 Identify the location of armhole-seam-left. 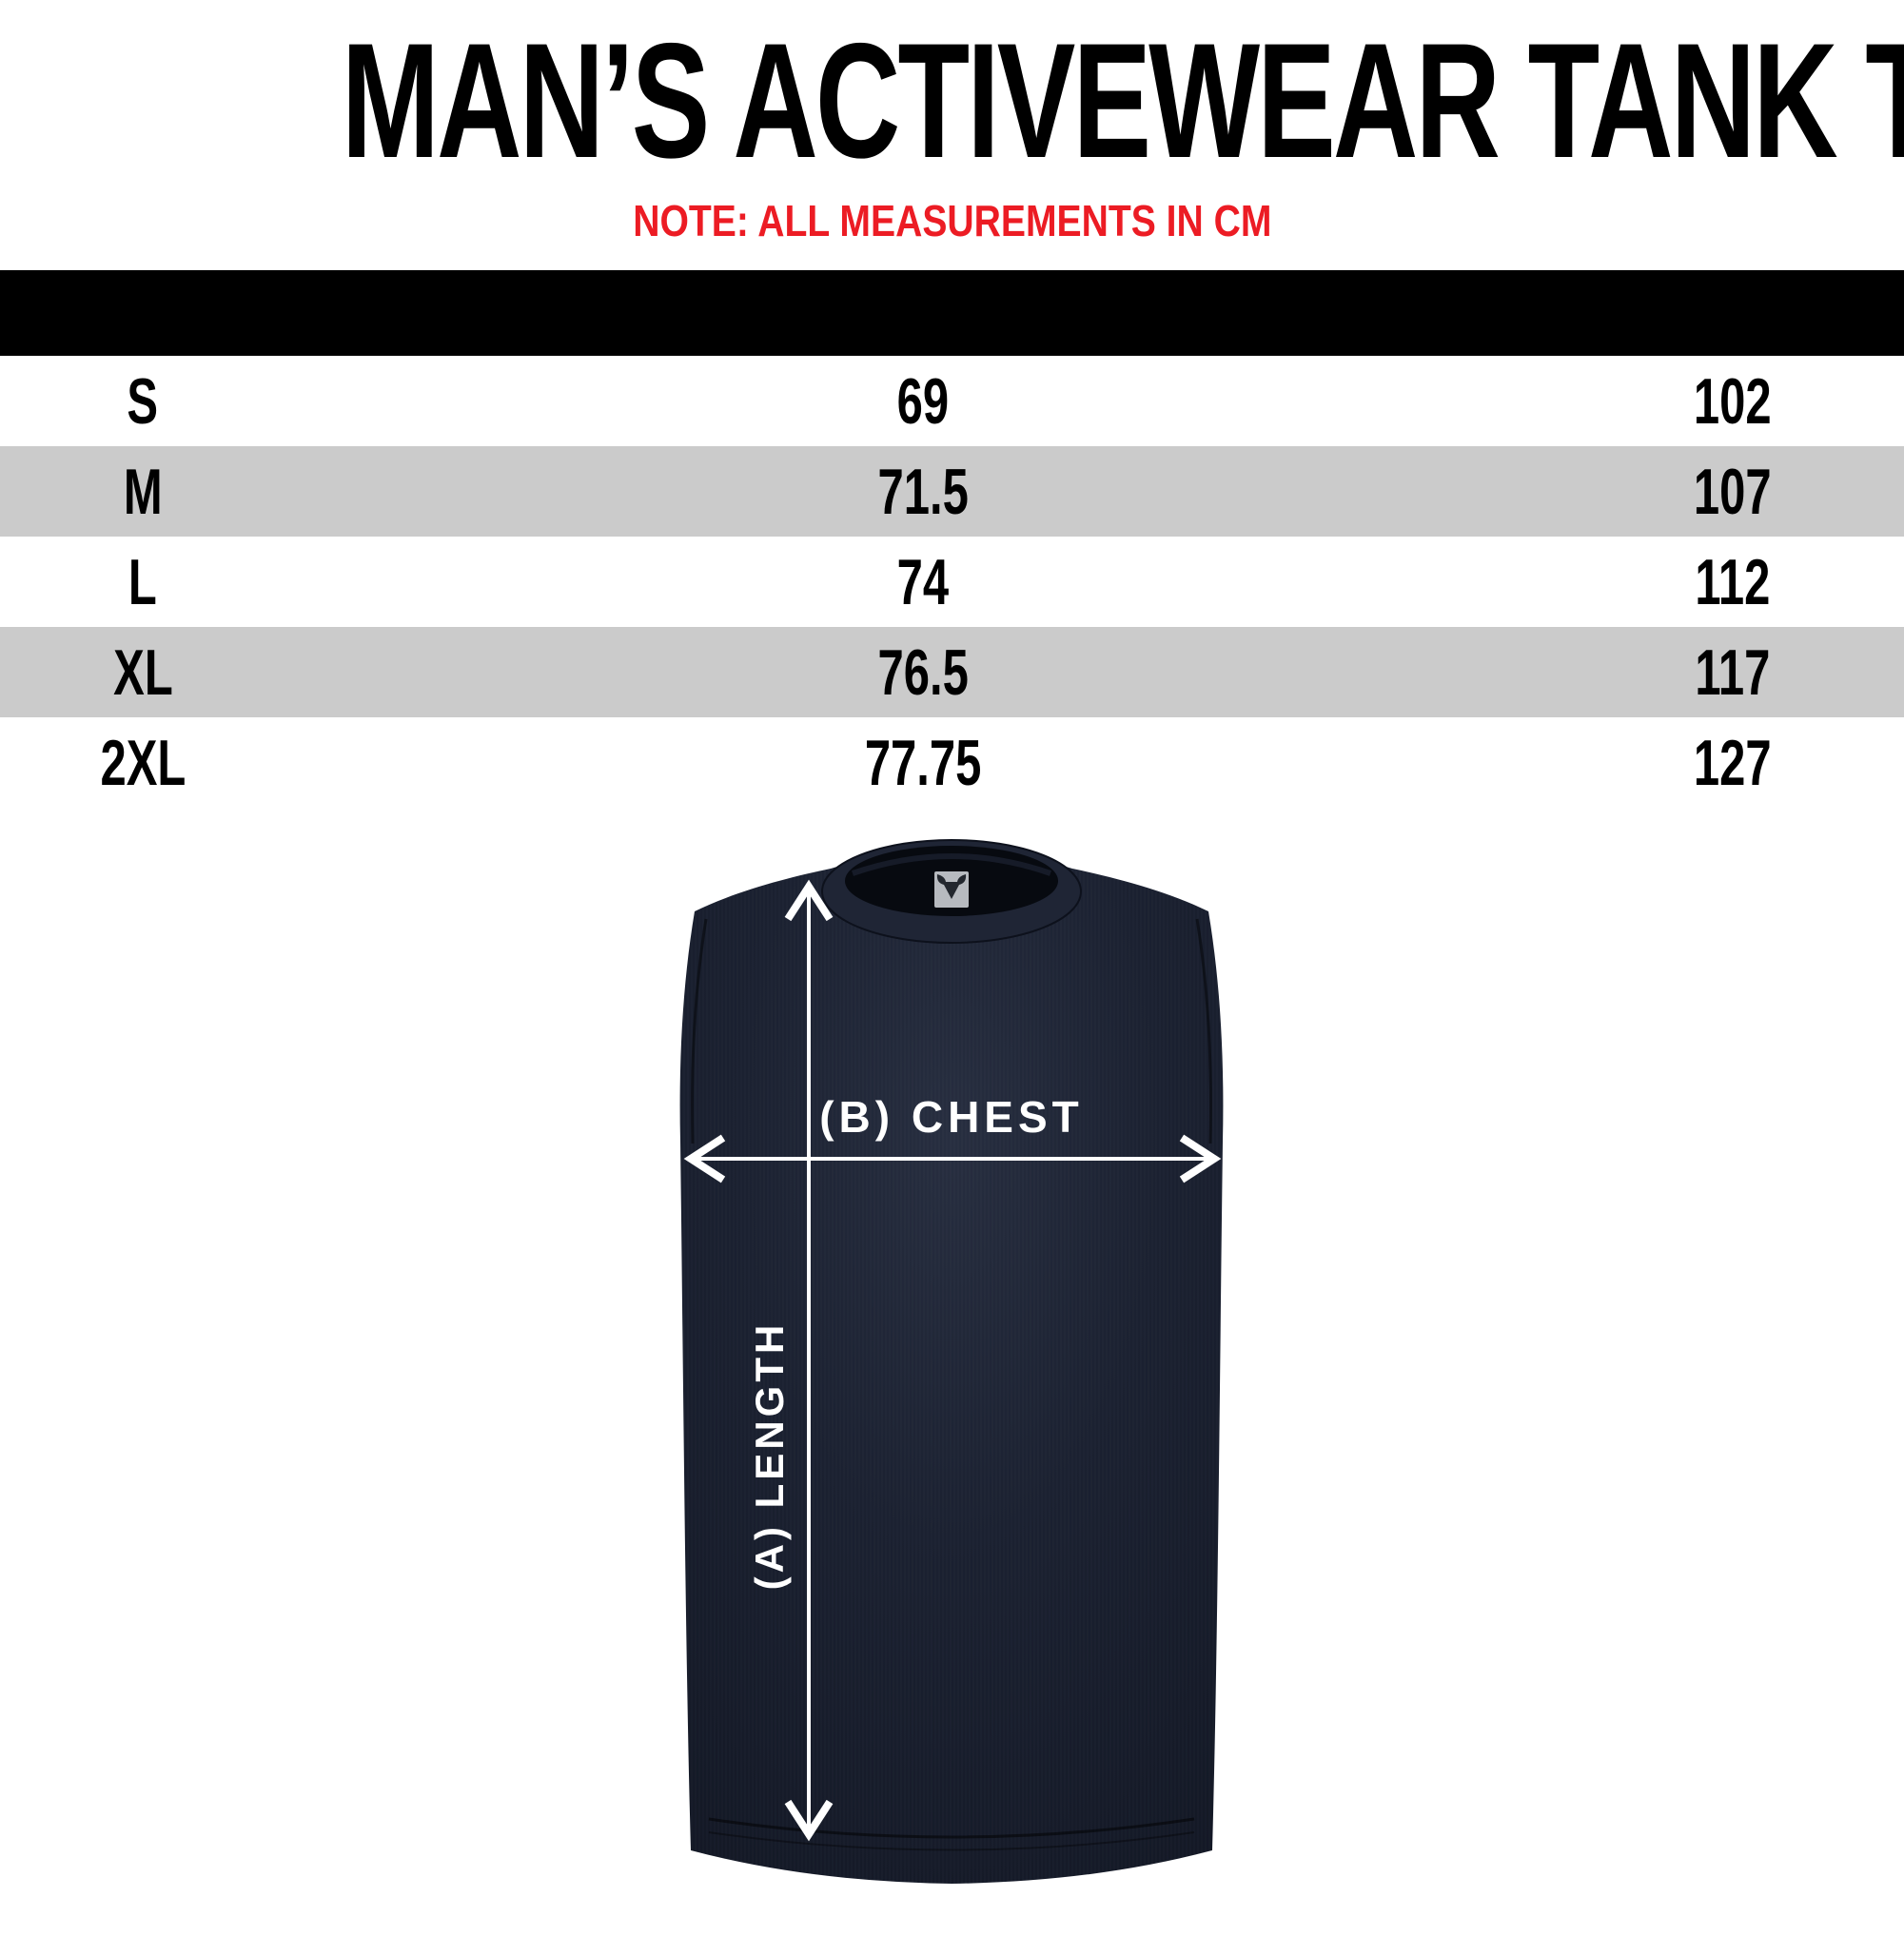
(700, 1031).